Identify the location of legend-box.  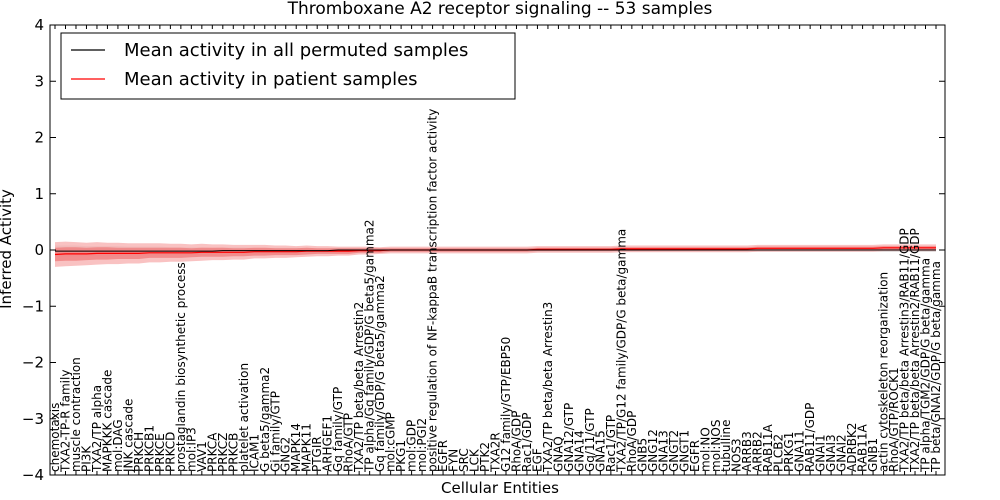
(288, 66).